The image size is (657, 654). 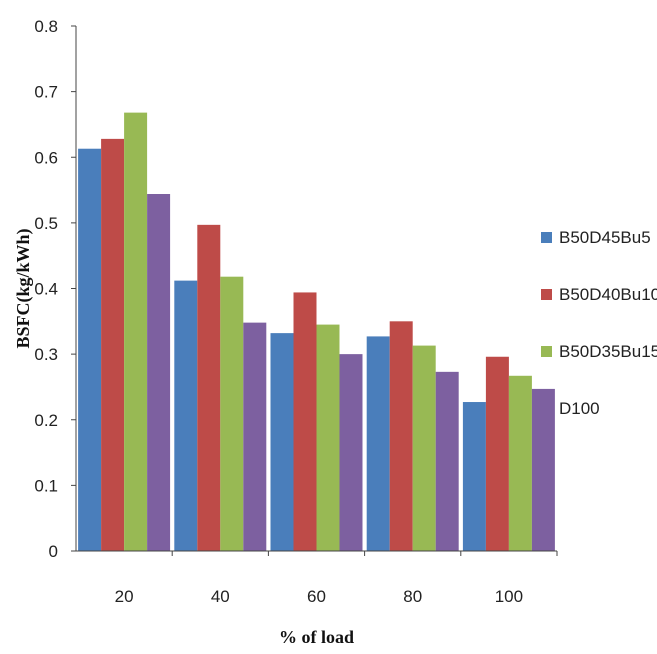 I want to click on x-tick-label: 80, so click(x=412, y=596).